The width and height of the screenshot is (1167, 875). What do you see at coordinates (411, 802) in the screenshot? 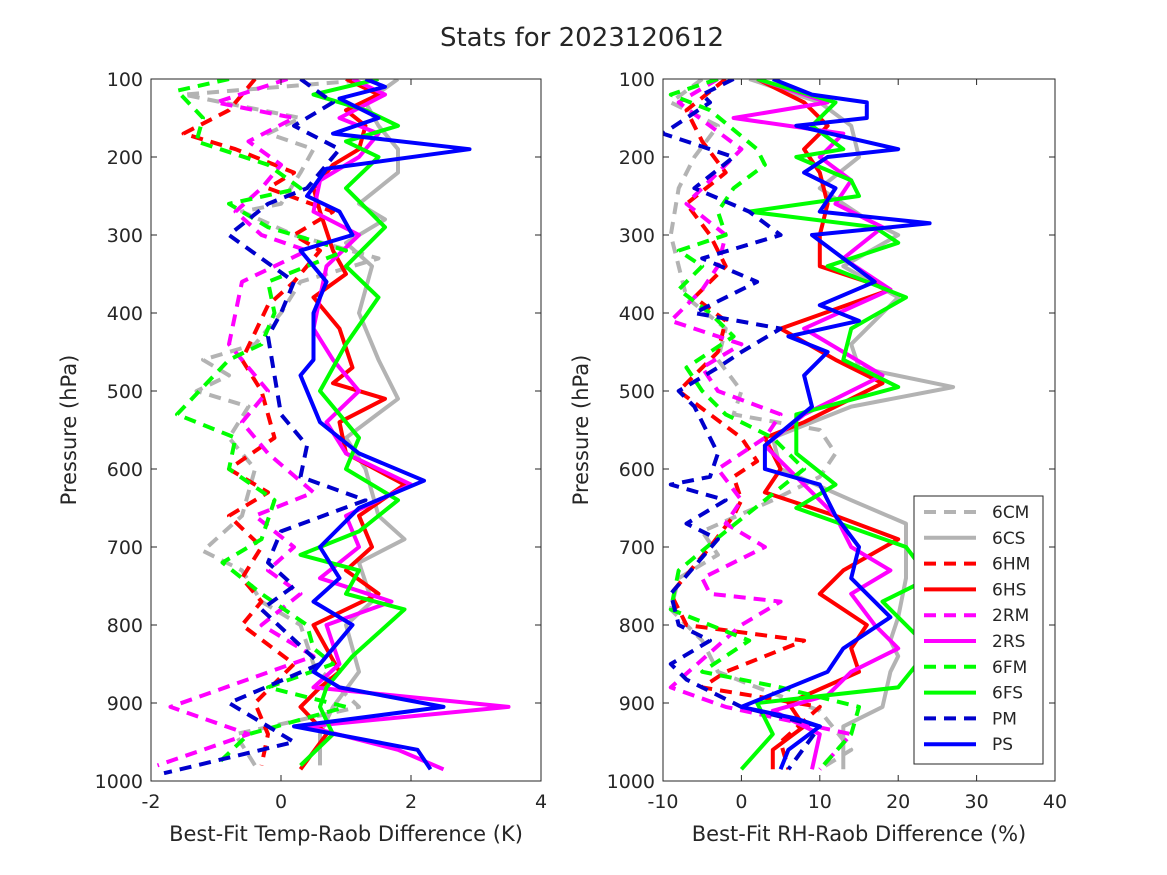
I see `x-tick-label: 2` at bounding box center [411, 802].